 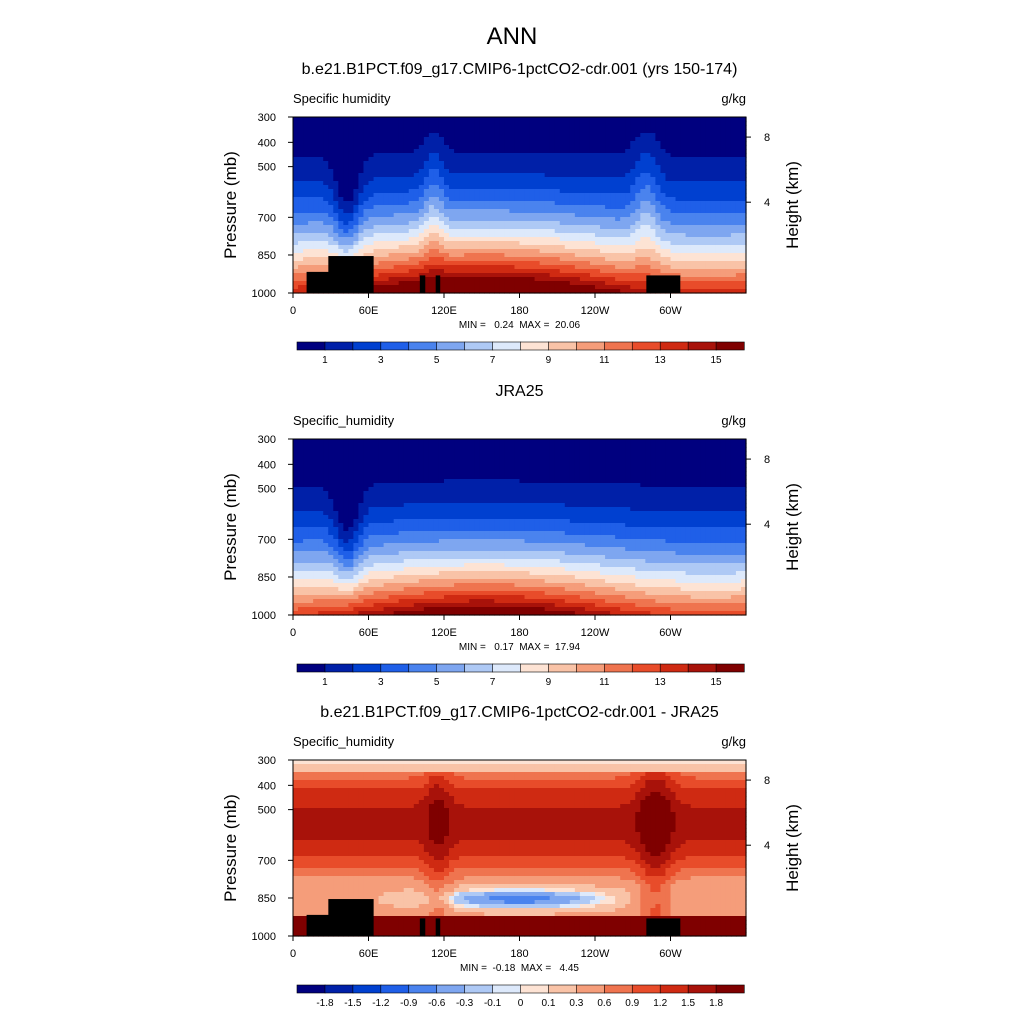 What do you see at coordinates (344, 420) in the screenshot?
I see `variable-label: Specific_humidity` at bounding box center [344, 420].